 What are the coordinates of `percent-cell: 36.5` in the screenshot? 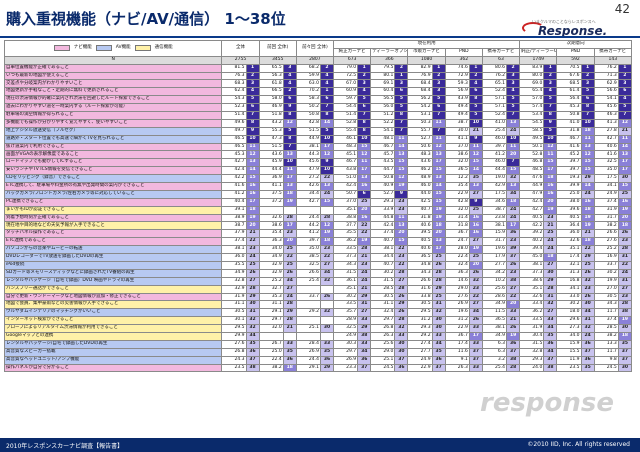 It's located at (420, 257).